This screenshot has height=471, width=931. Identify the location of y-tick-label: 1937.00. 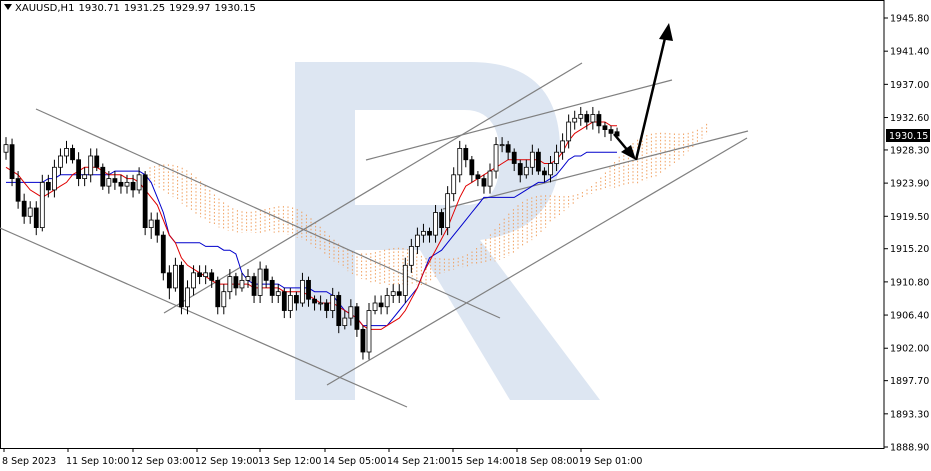
(909, 85).